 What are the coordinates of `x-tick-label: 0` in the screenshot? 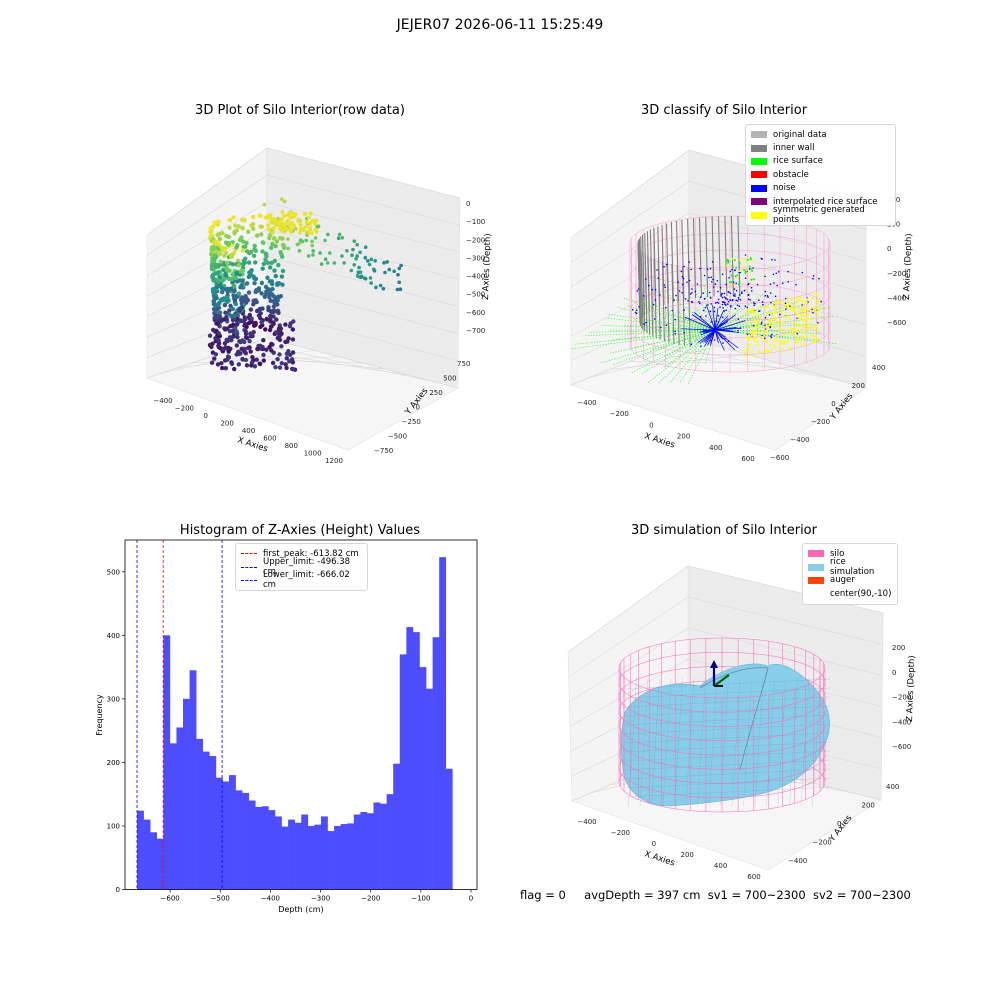 It's located at (471, 899).